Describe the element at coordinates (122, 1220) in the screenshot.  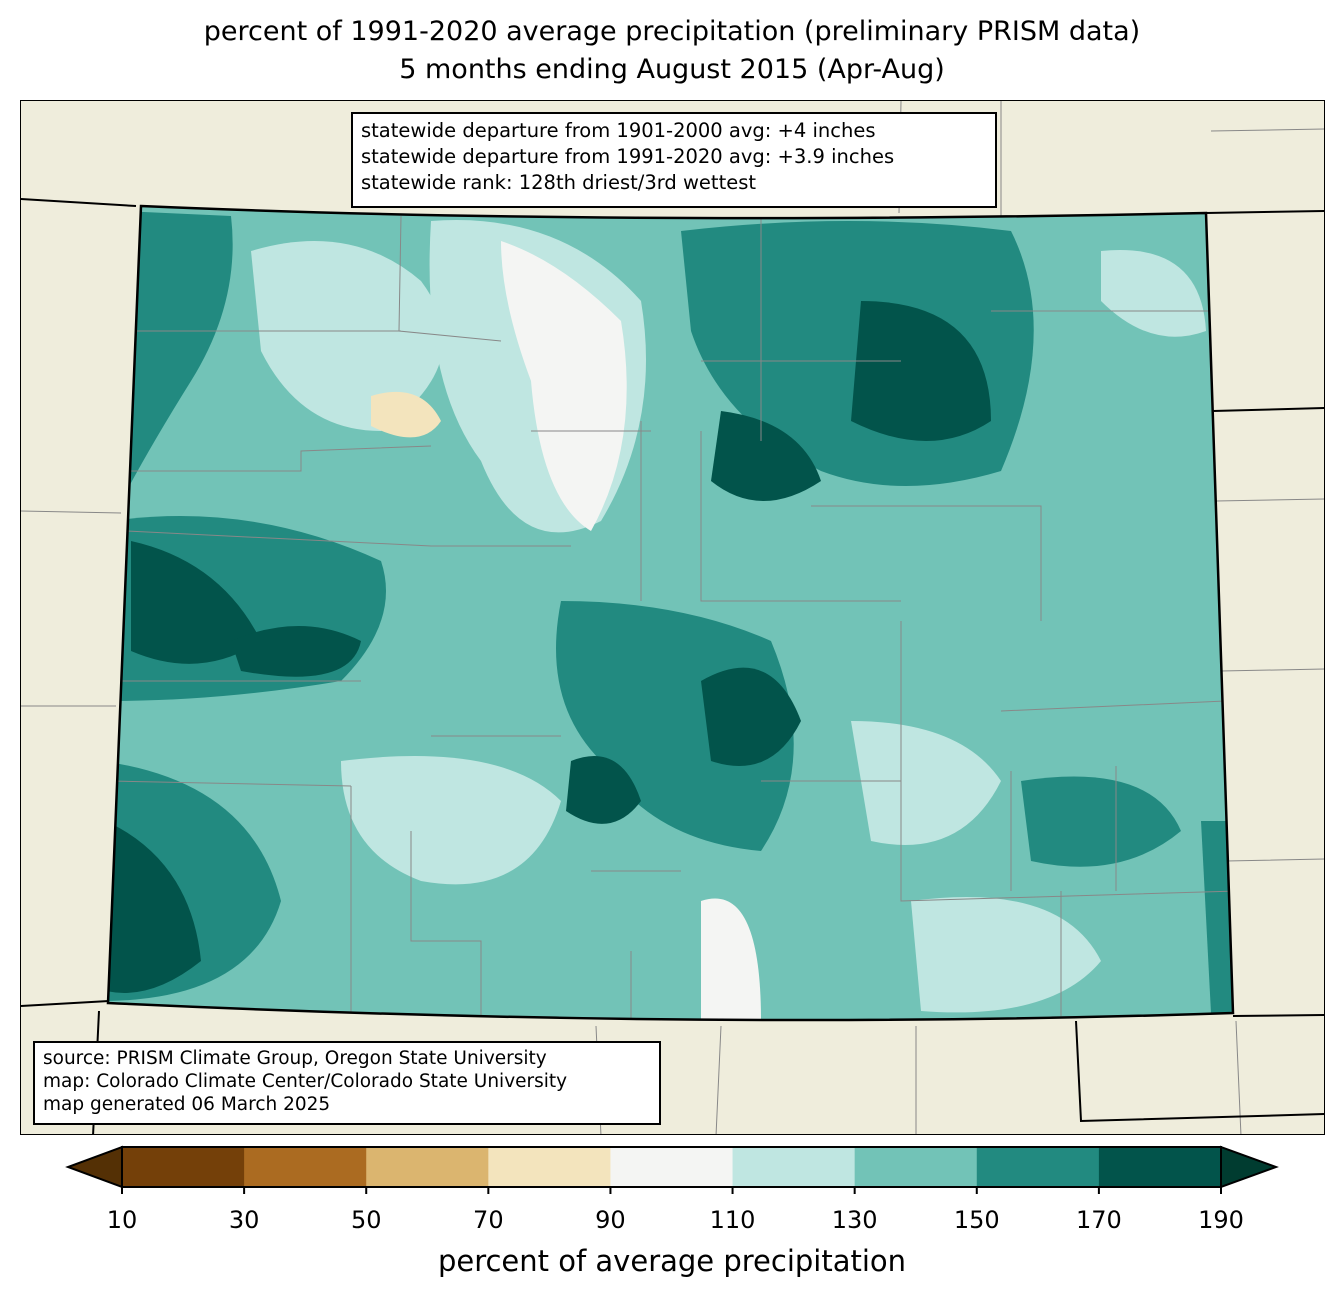
I see `colorbar-tick-label: 10` at that location.